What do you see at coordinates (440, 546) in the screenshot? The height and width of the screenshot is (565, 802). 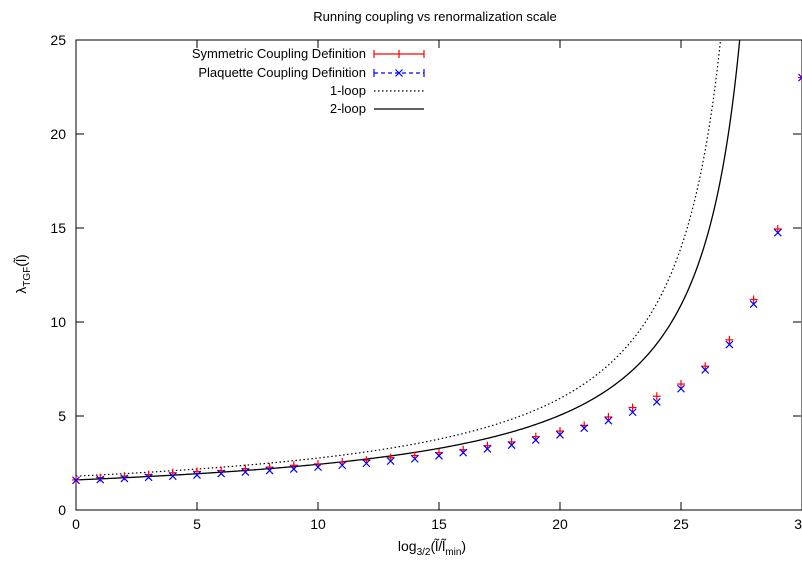 I see `x-axis-label-slash: /` at bounding box center [440, 546].